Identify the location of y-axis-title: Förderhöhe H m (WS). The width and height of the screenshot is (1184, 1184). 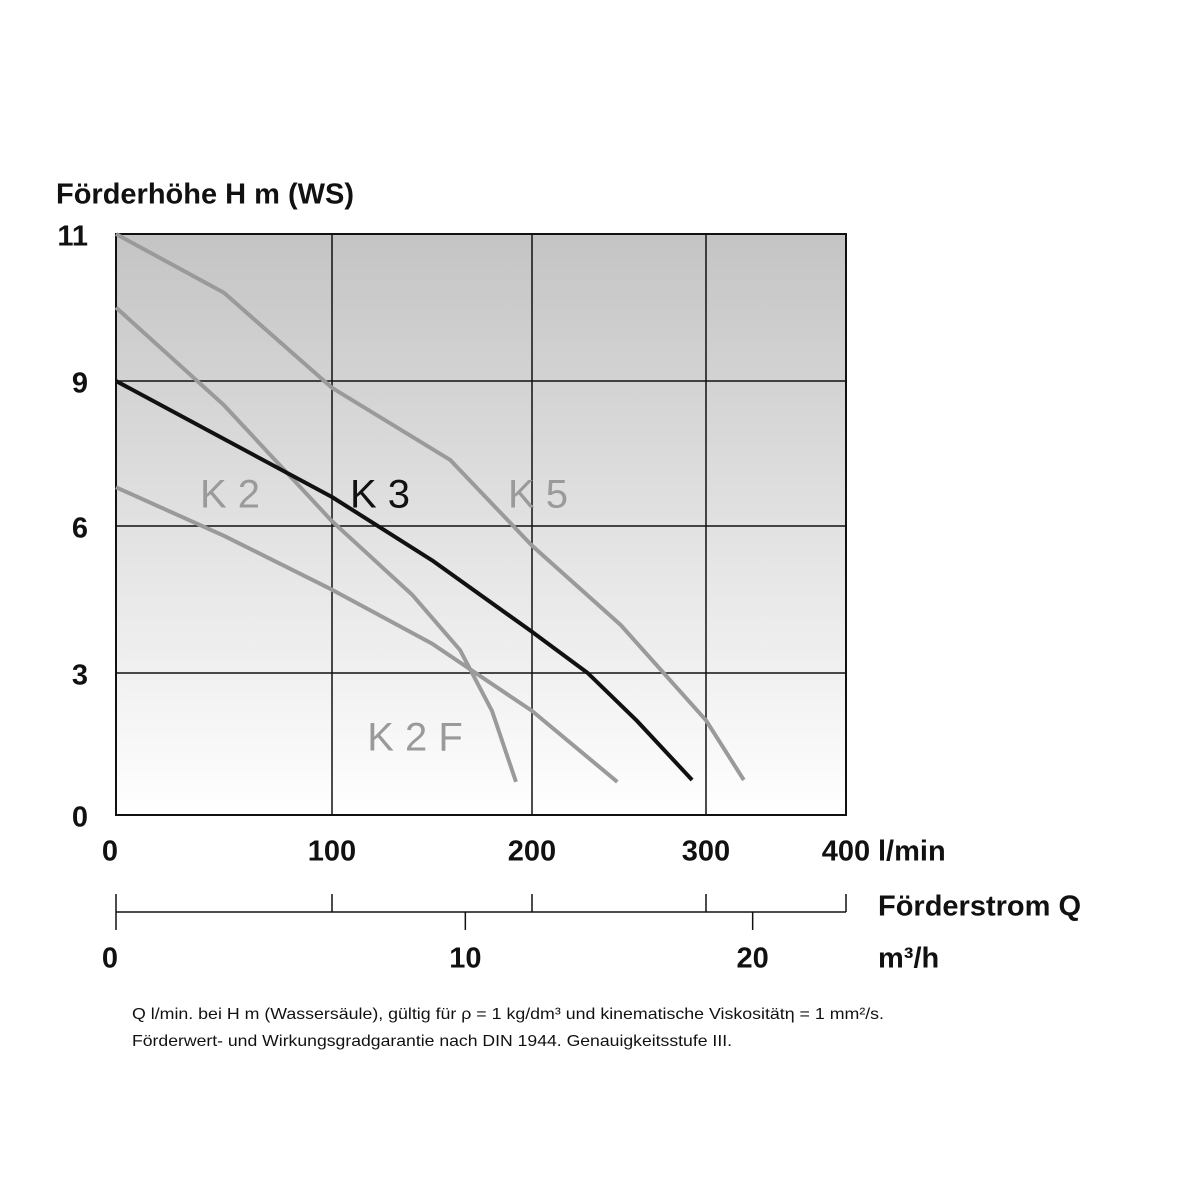
(205, 195).